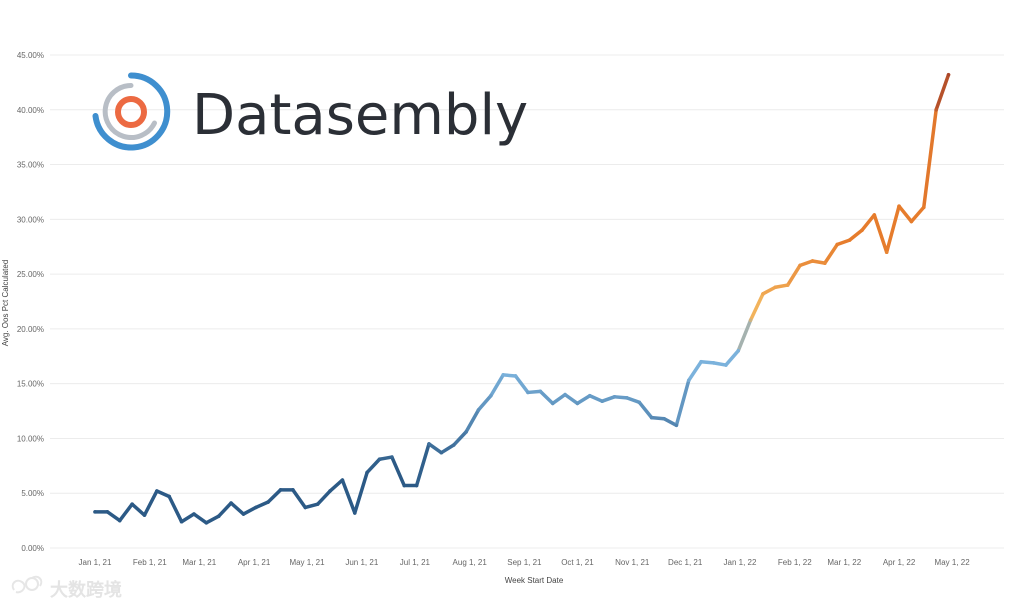  Describe the element at coordinates (95, 562) in the screenshot. I see `x-tick-label: Jan 1, 21` at that location.